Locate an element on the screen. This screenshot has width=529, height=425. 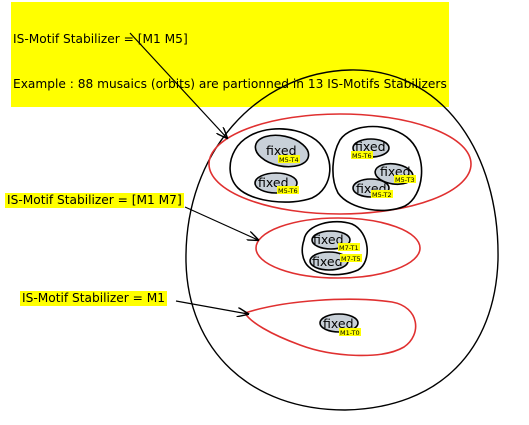
tag-m7t1: M7-T1 is located at coordinates (349, 248).